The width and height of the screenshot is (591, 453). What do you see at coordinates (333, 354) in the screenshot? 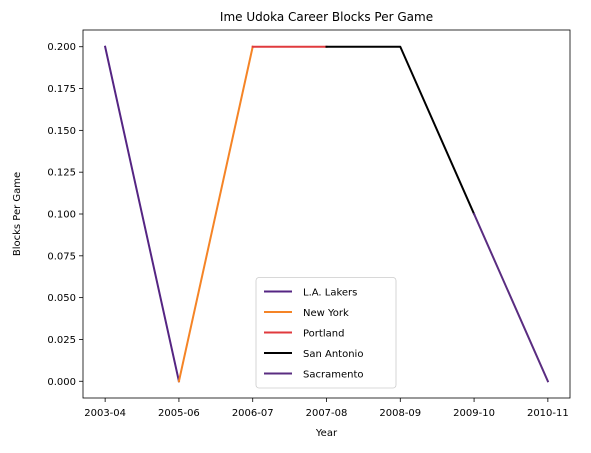
I see `legend-label: San Antonio` at bounding box center [333, 354].